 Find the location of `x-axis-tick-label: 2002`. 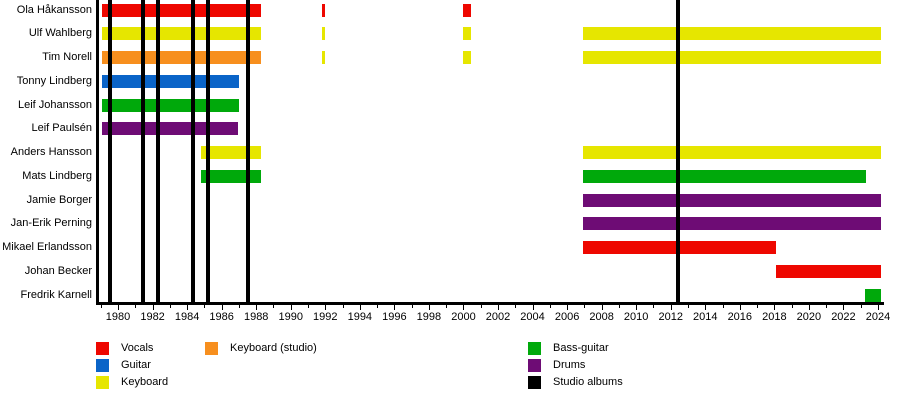

x-axis-tick-label: 2002 is located at coordinates (498, 317).